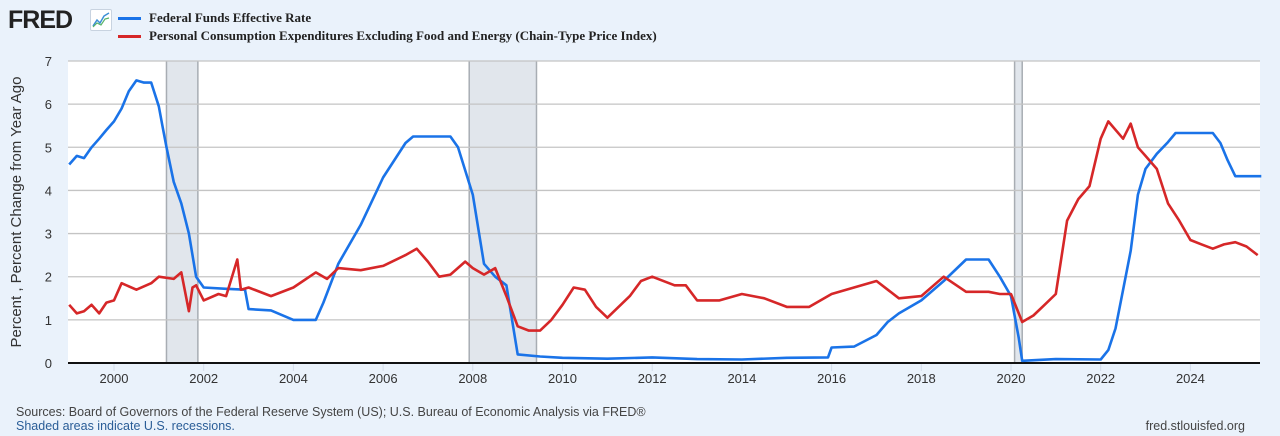  I want to click on x-tick-label: 2006, so click(383, 378).